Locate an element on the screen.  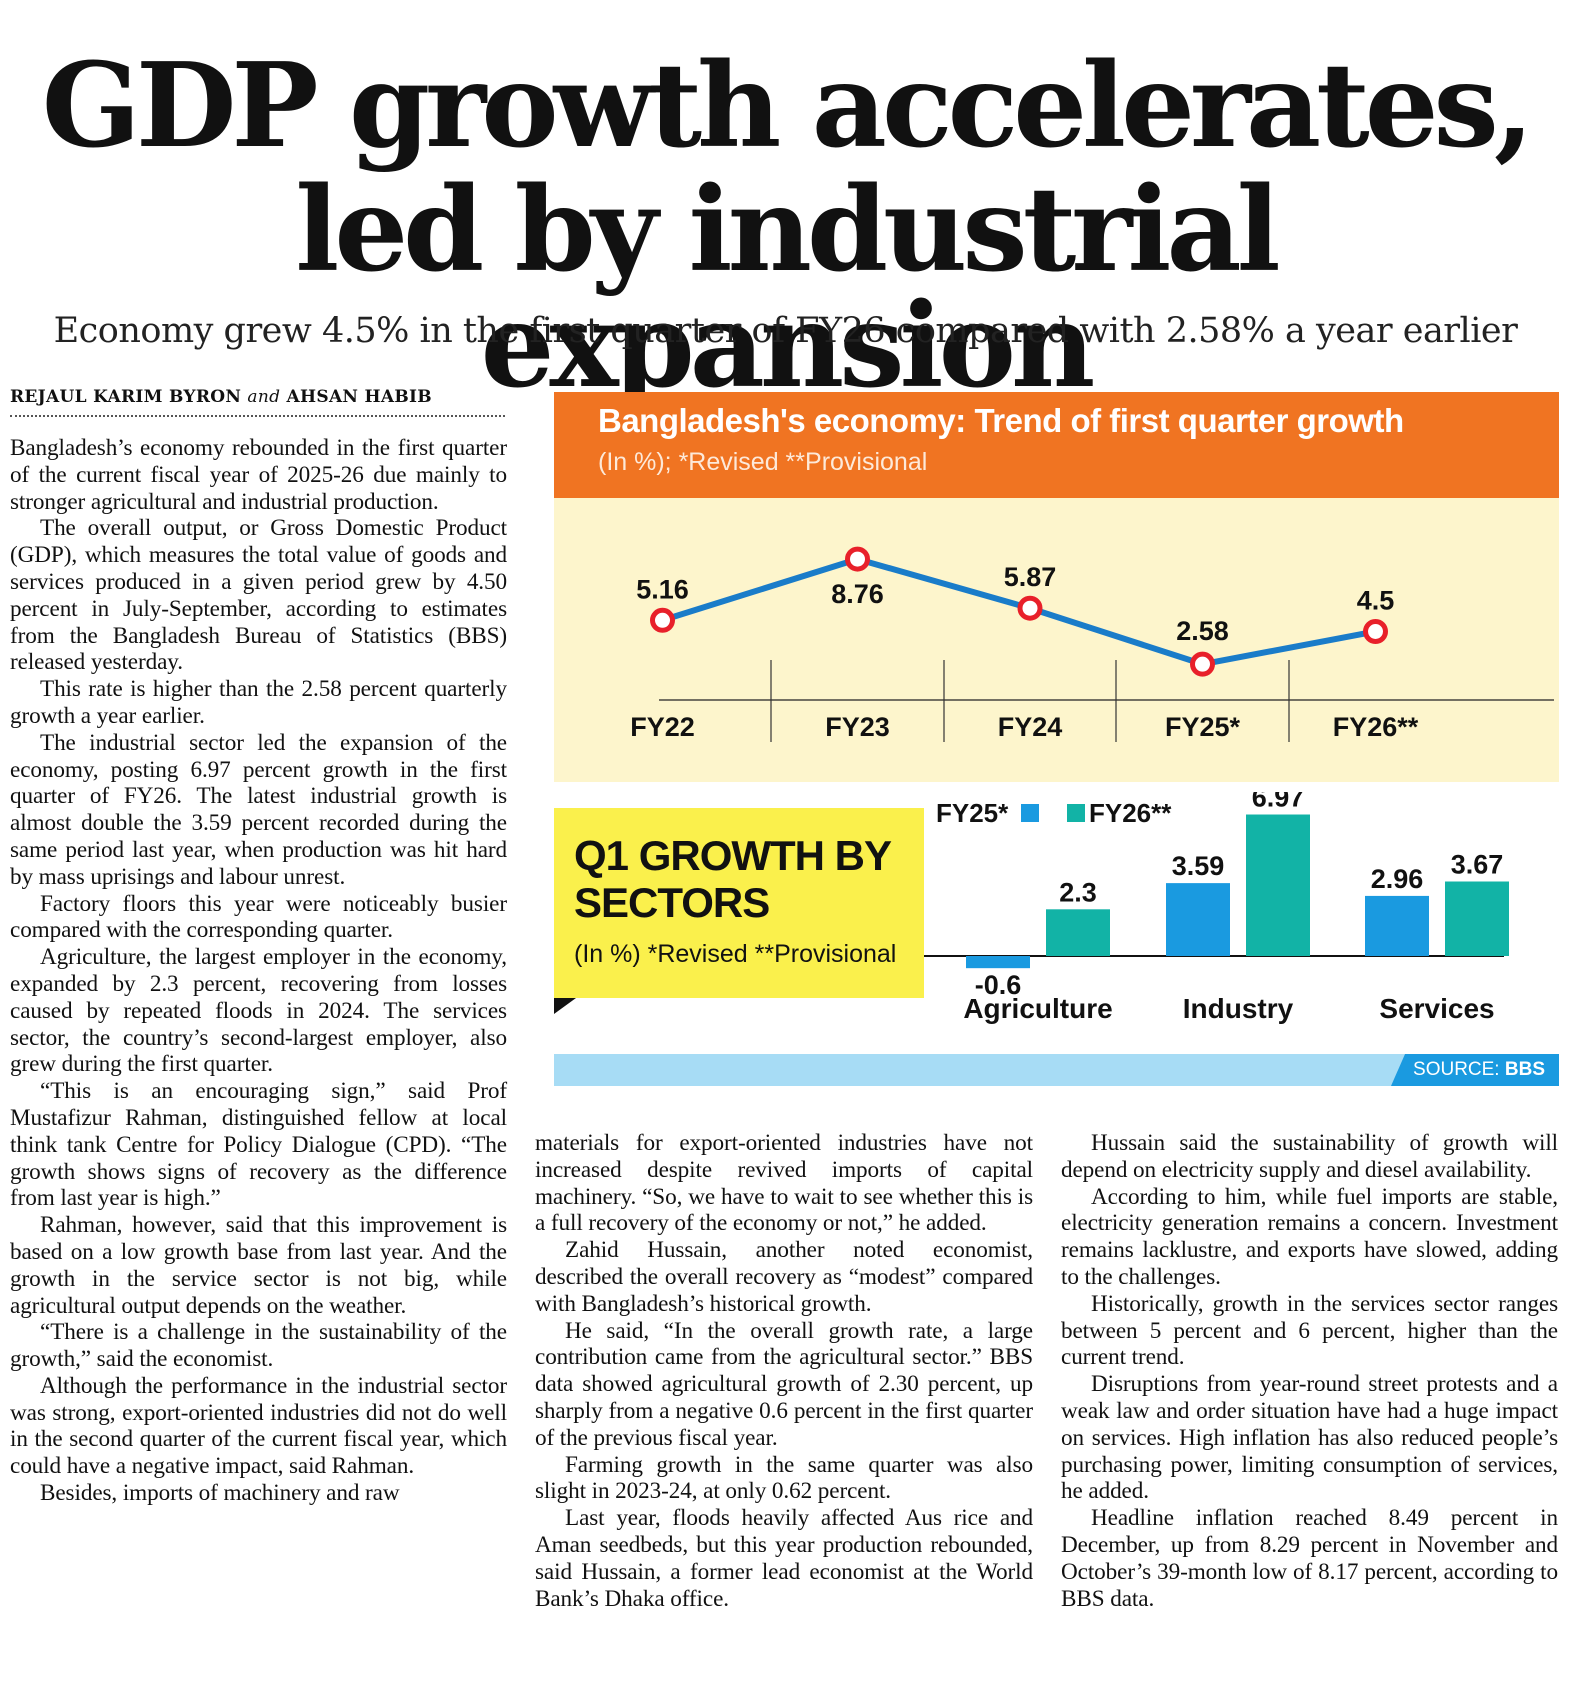
category-label: Agriculture is located at coordinates (1037, 1008).